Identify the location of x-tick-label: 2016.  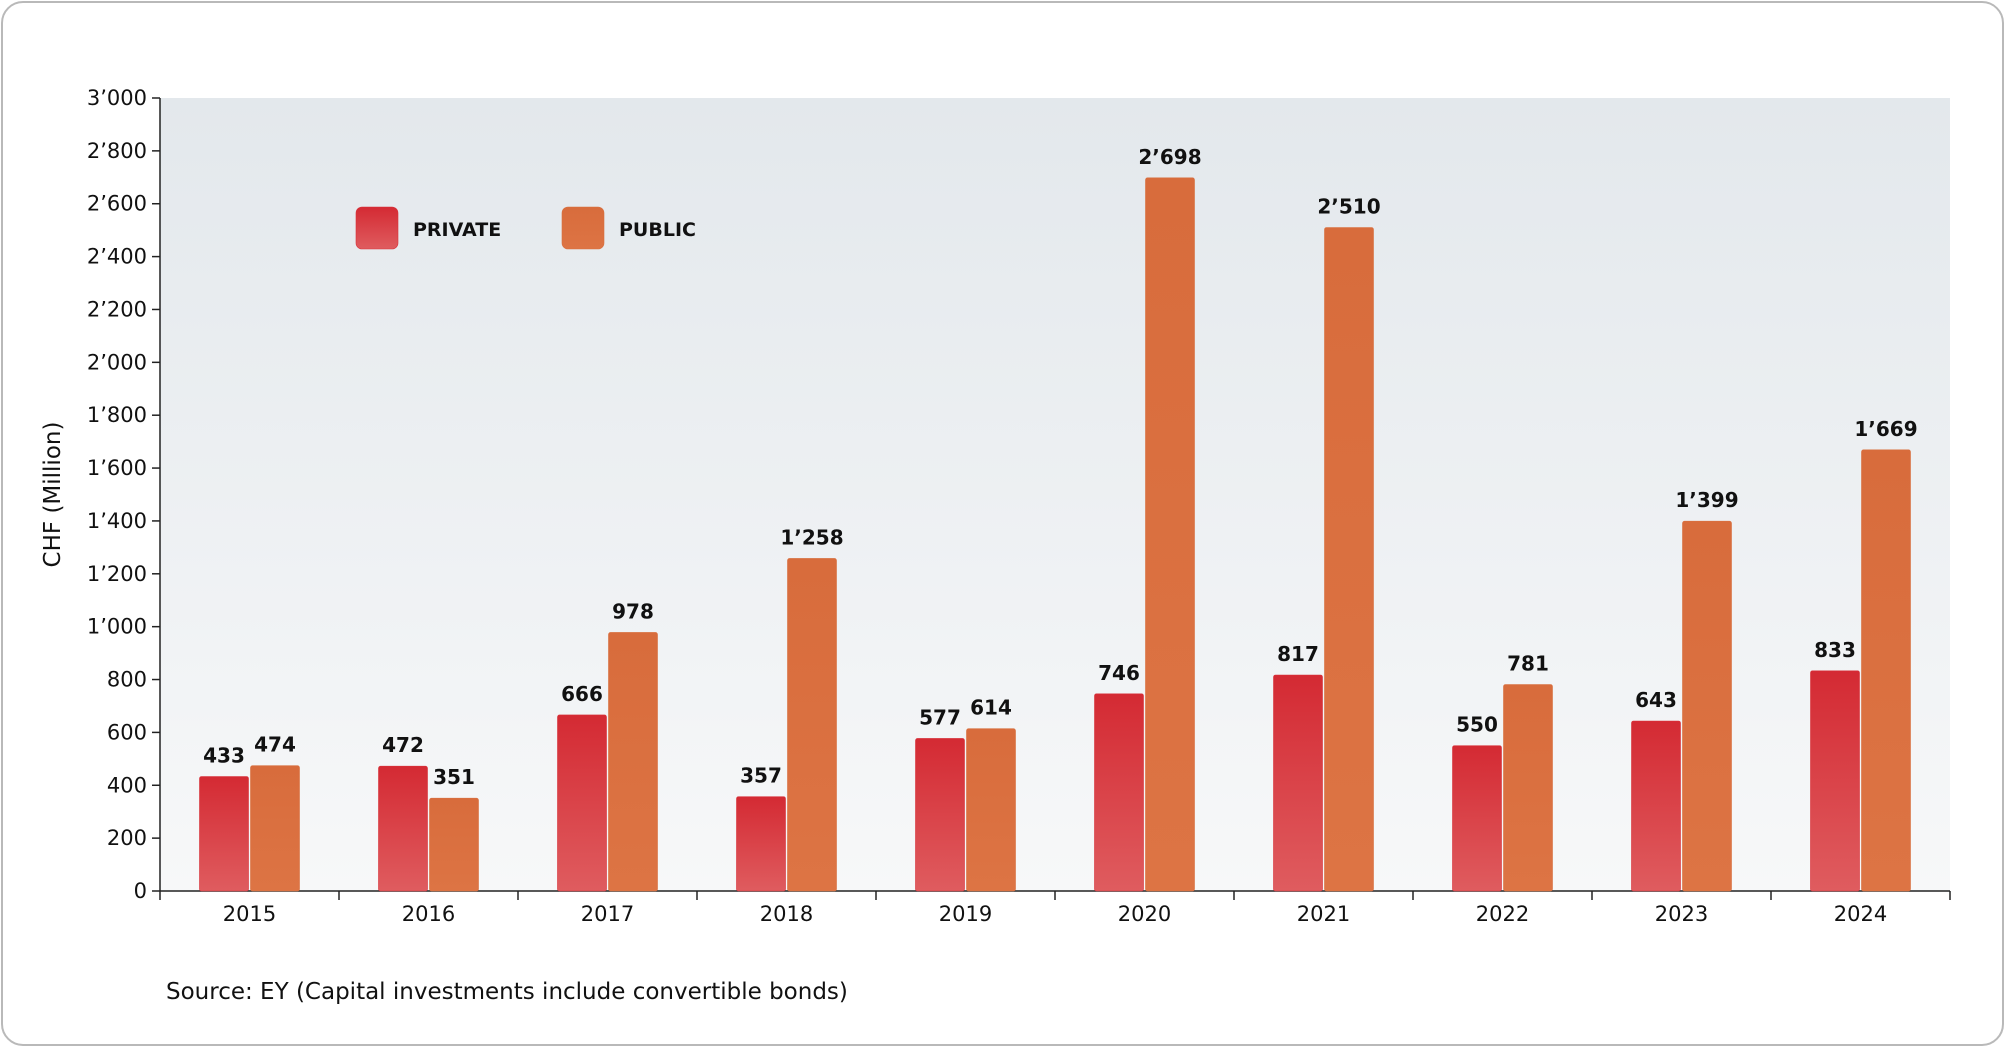
(428, 914).